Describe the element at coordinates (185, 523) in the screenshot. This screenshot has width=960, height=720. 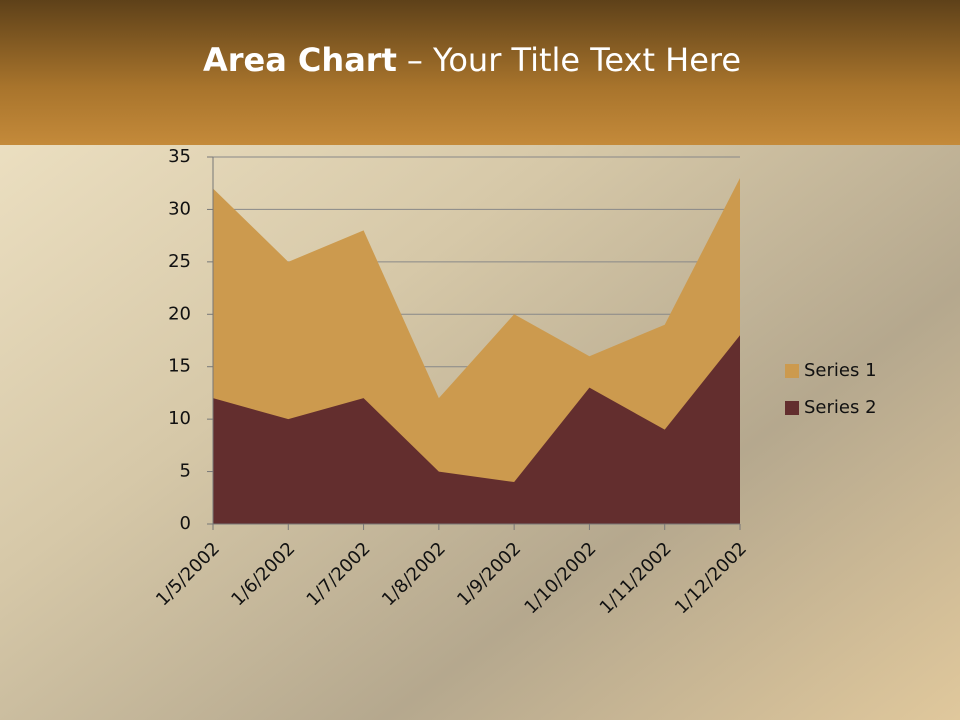
I see `y-tick-label: 0` at that location.